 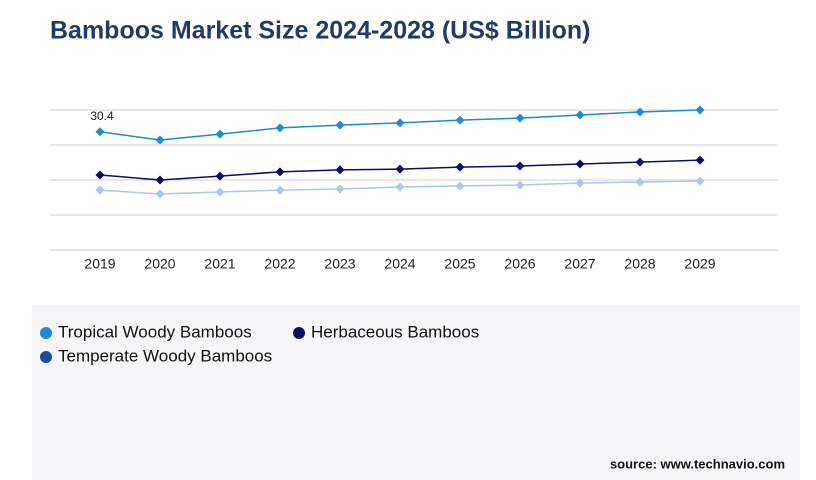 What do you see at coordinates (519, 264) in the screenshot?
I see `x-tick-label: 2026` at bounding box center [519, 264].